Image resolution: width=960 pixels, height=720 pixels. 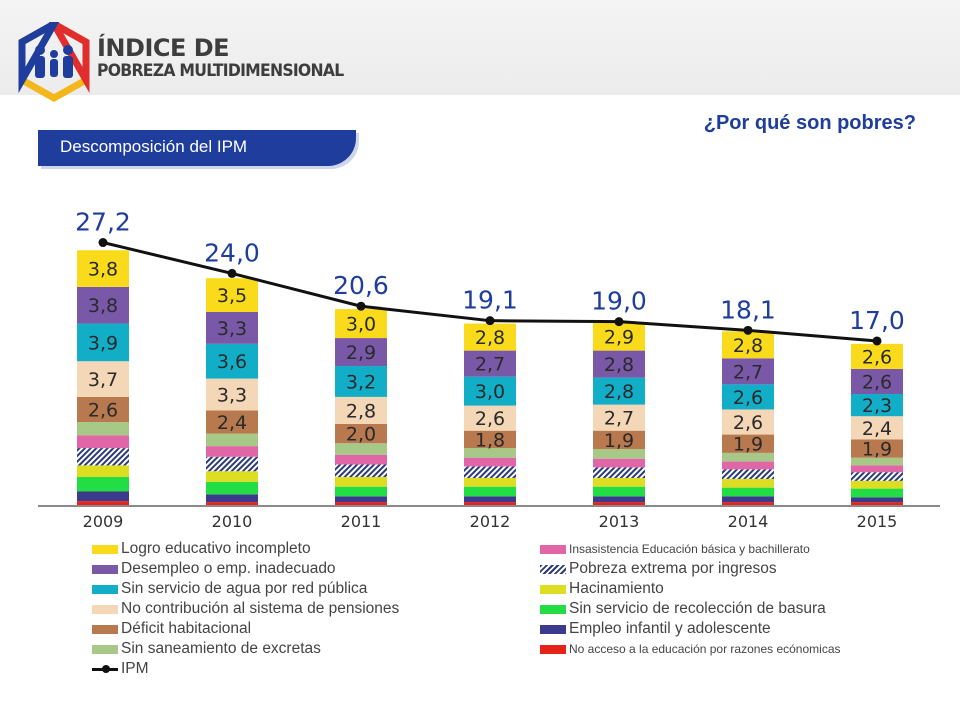 What do you see at coordinates (673, 568) in the screenshot?
I see `legend-label: Pobreza extrema por ingresos` at bounding box center [673, 568].